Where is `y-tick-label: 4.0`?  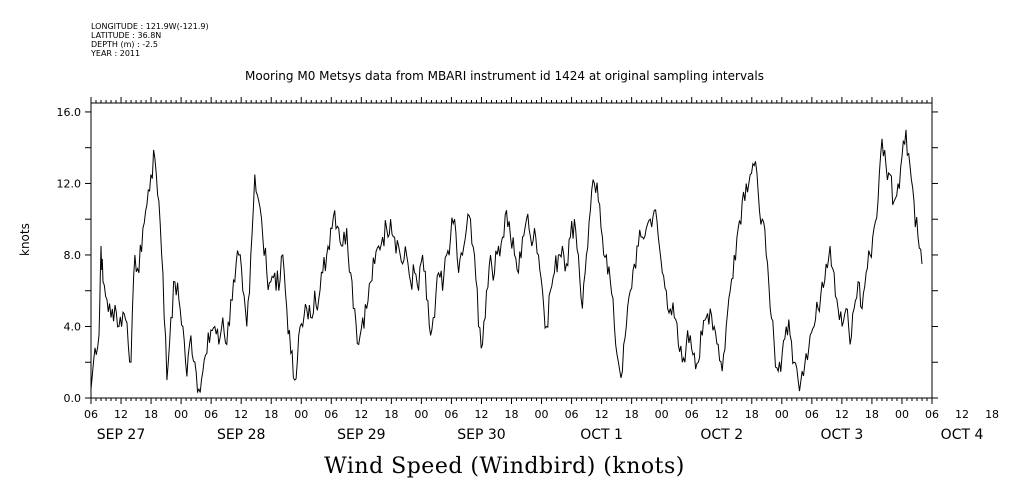 y-tick-label: 4.0 is located at coordinates (73, 326).